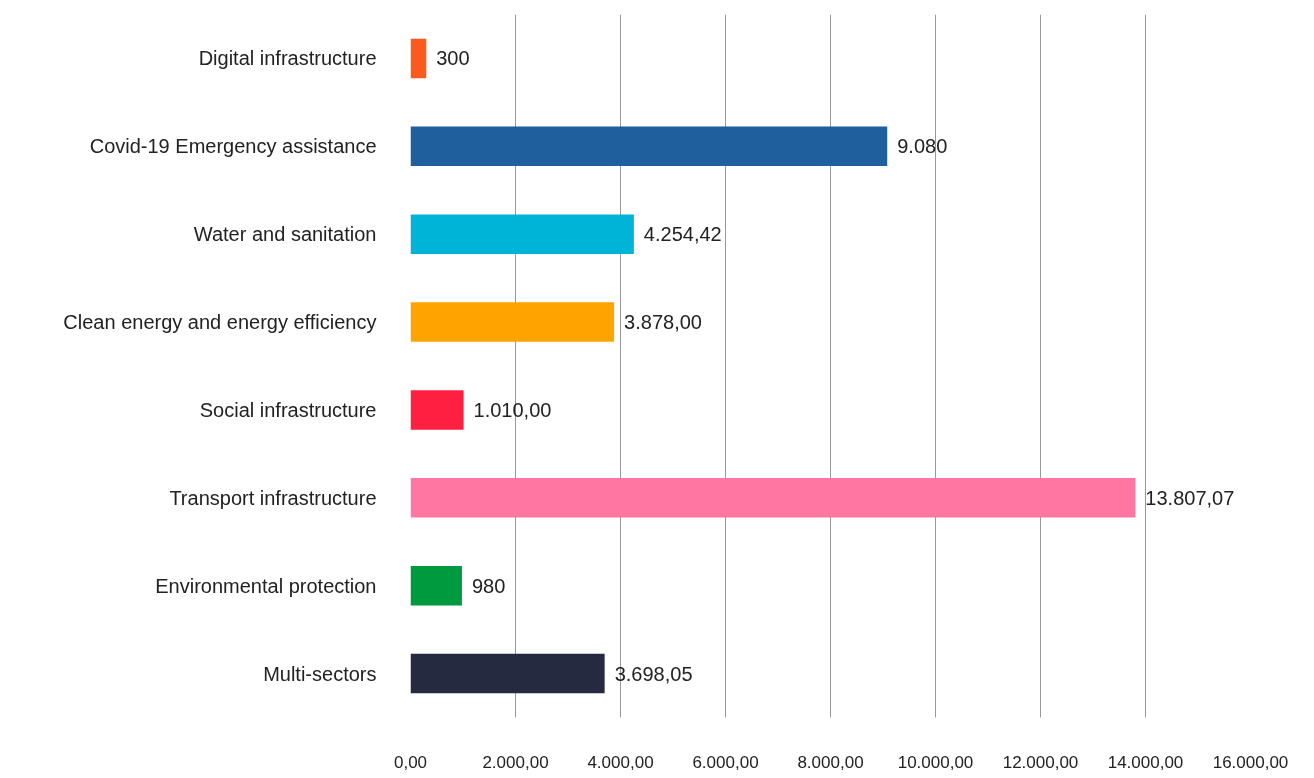 The image size is (1314, 778). Describe the element at coordinates (1040, 762) in the screenshot. I see `x-tick-label: 12.000,00` at that location.